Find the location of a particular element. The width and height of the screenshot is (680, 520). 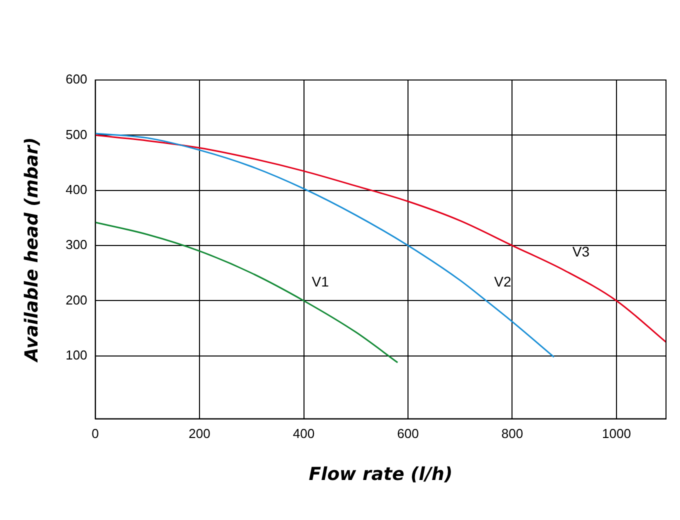

y-tick-label: 200 is located at coordinates (77, 300).